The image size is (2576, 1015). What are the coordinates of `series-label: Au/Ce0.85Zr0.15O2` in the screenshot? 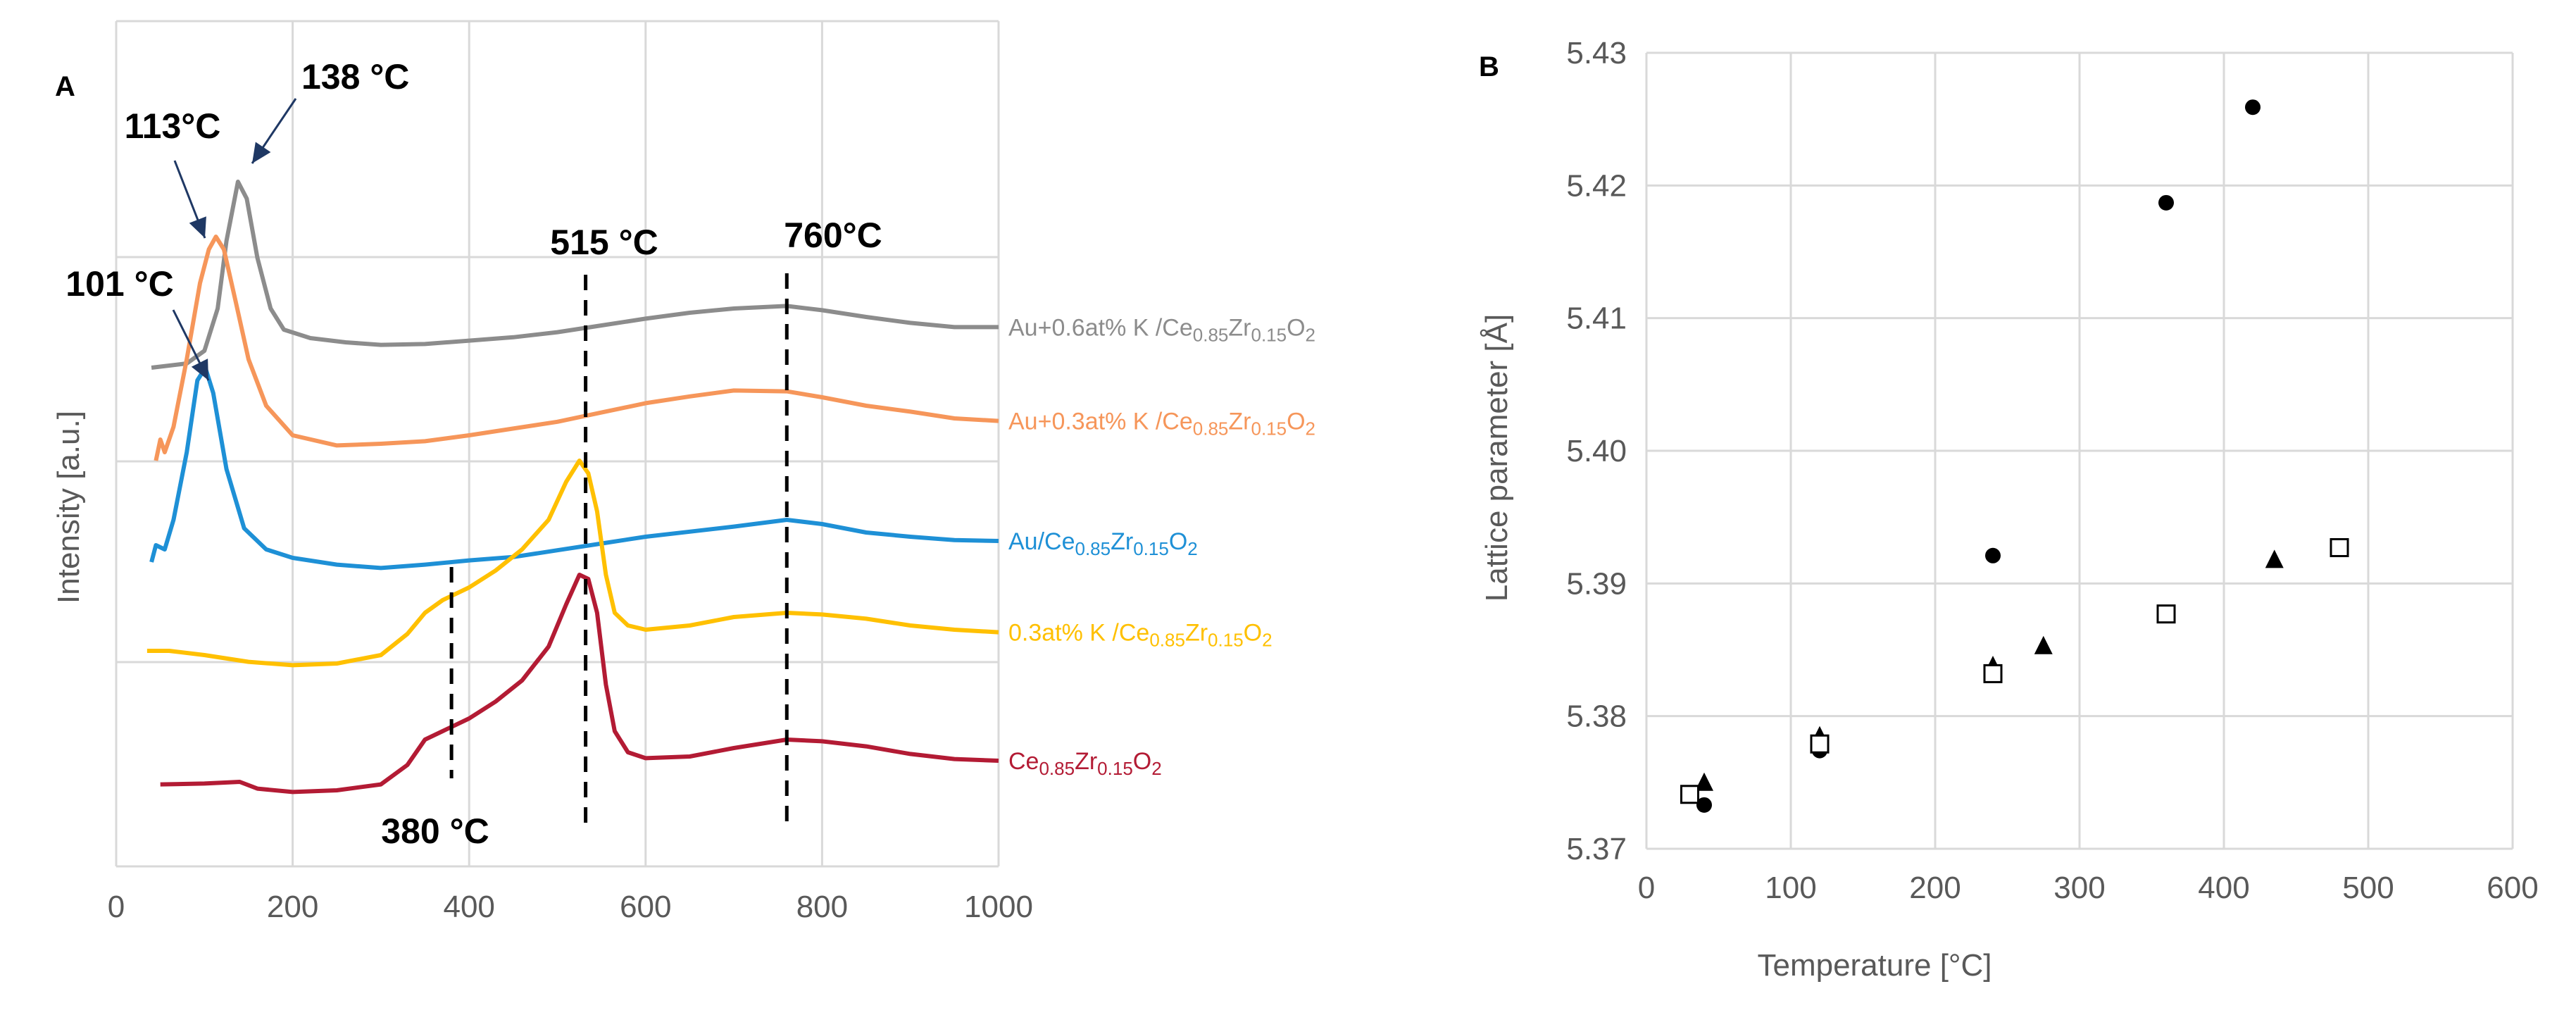 It's located at (1103, 544).